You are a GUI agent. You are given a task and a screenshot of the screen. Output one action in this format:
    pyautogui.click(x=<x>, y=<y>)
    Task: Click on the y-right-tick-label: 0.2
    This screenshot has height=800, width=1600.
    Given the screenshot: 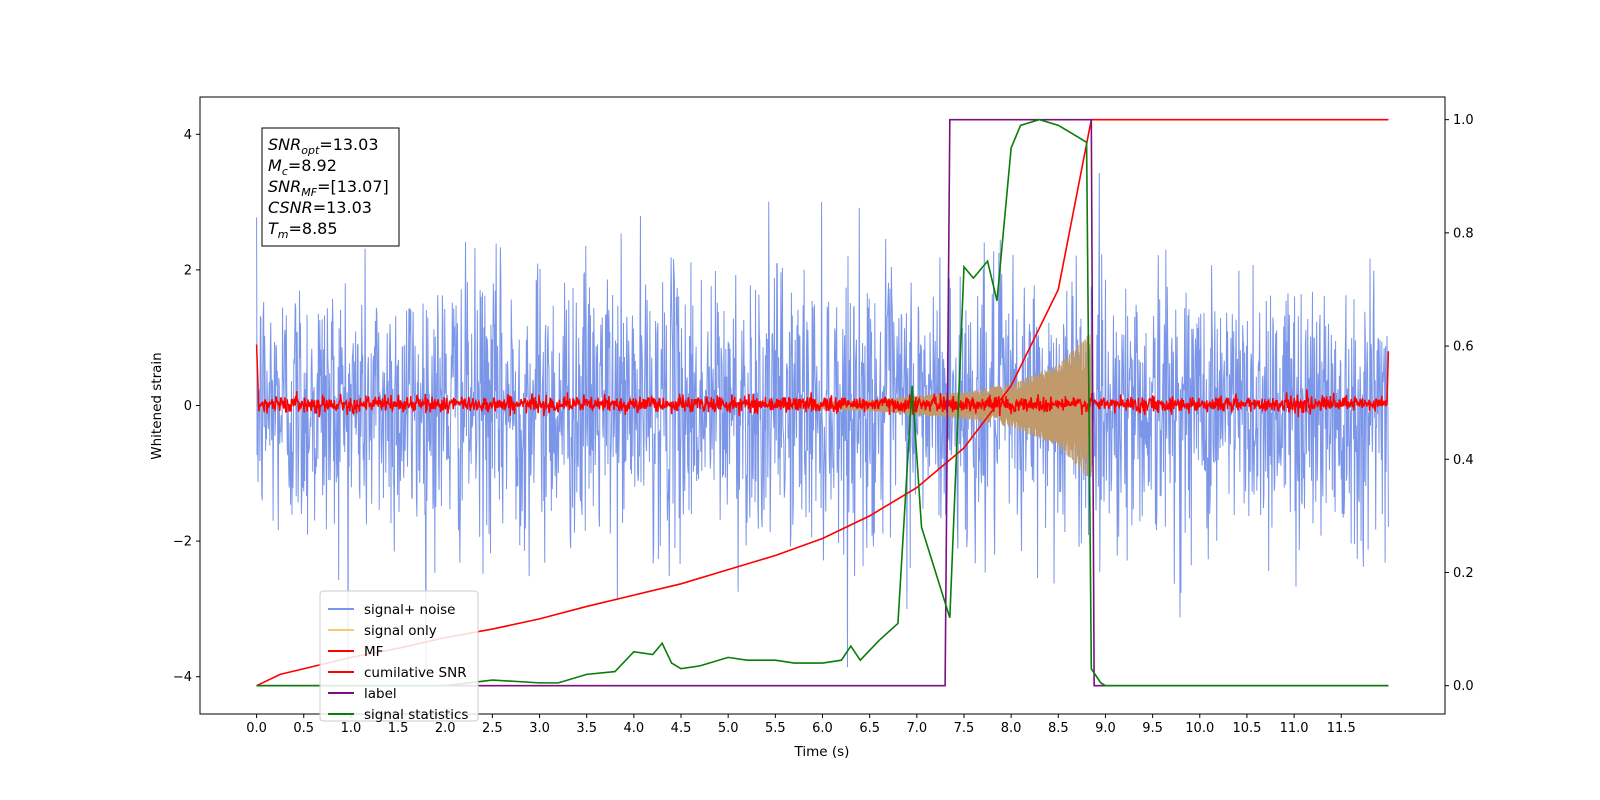 What is the action you would take?
    pyautogui.click(x=1463, y=573)
    